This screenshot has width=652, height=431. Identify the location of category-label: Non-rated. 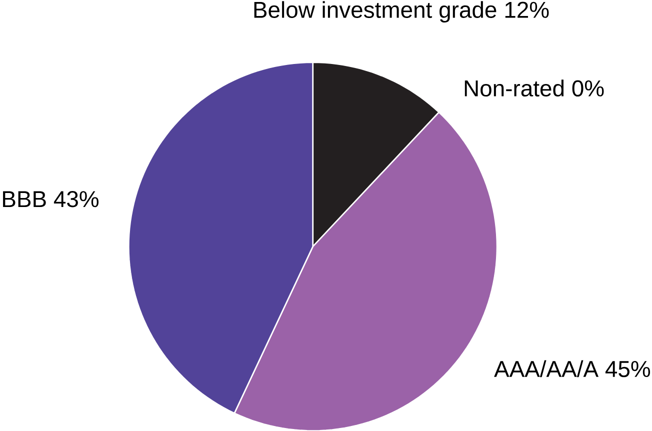
(514, 87).